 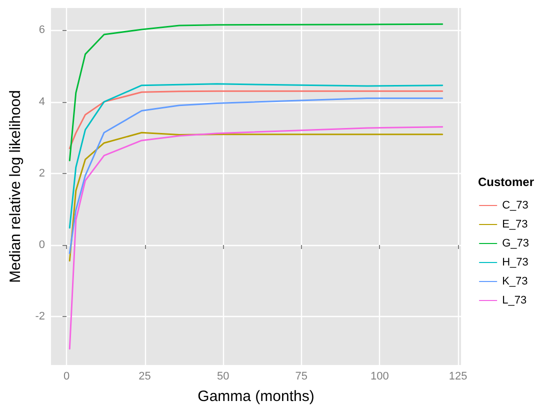 What do you see at coordinates (223, 376) in the screenshot?
I see `x-tick-label: 50` at bounding box center [223, 376].